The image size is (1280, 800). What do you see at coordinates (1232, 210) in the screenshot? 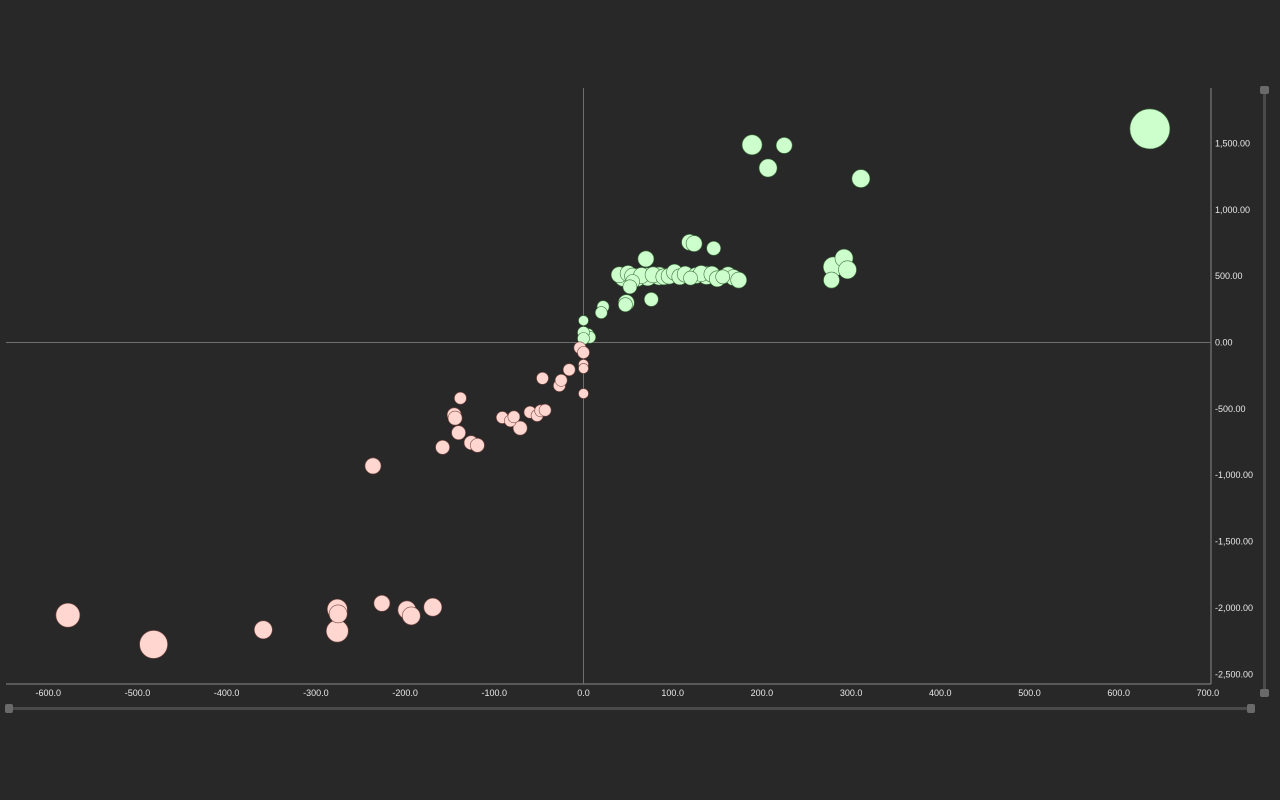
I see `y-tick-label: 1,000.00` at bounding box center [1232, 210].